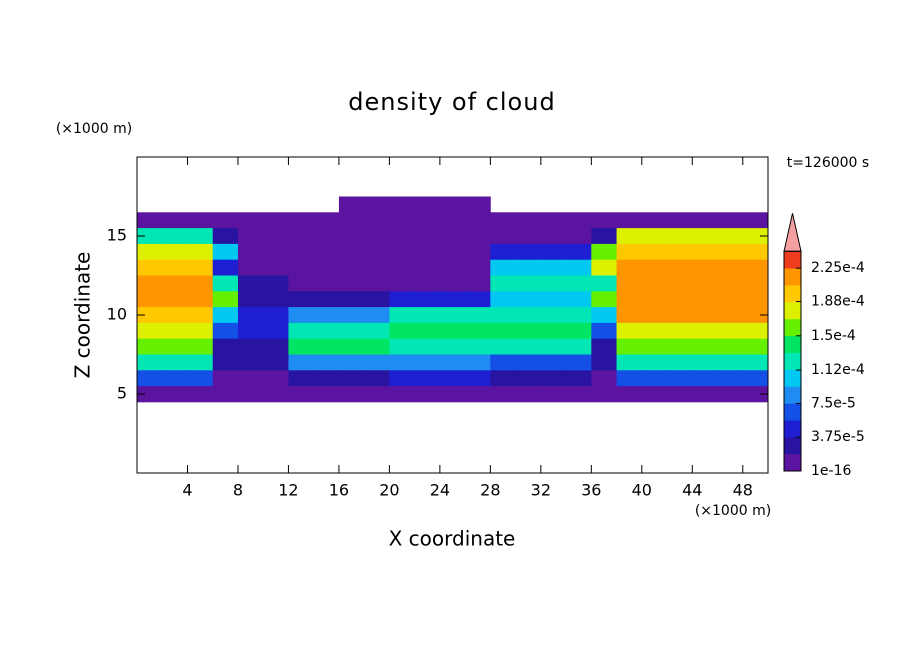 The width and height of the screenshot is (904, 654). I want to click on x-tick-label: 44, so click(692, 490).